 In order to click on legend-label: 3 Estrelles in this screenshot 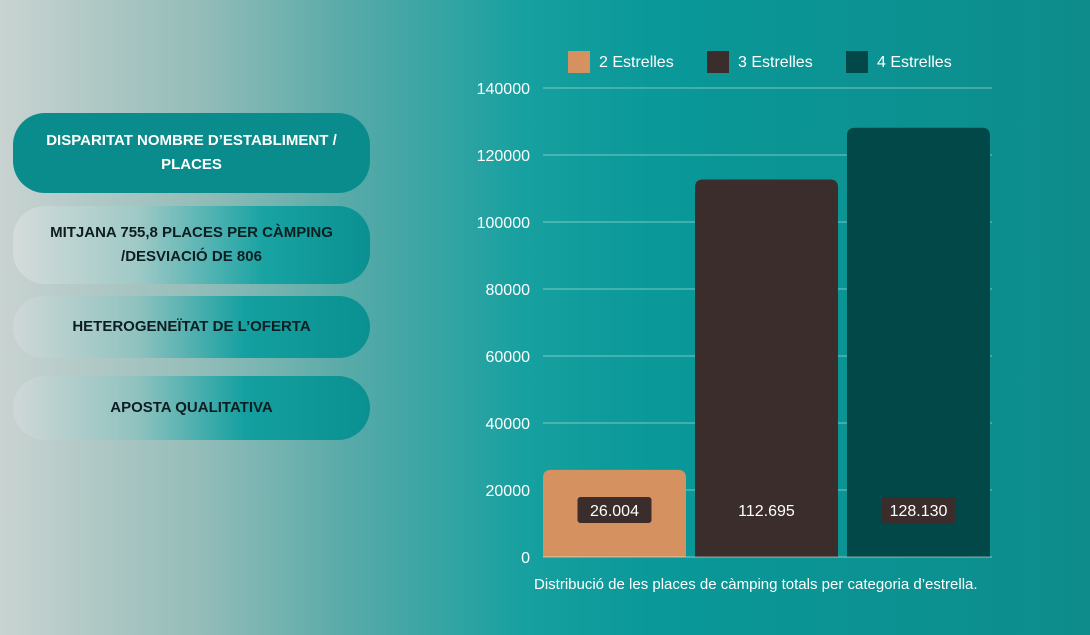, I will do `click(775, 62)`.